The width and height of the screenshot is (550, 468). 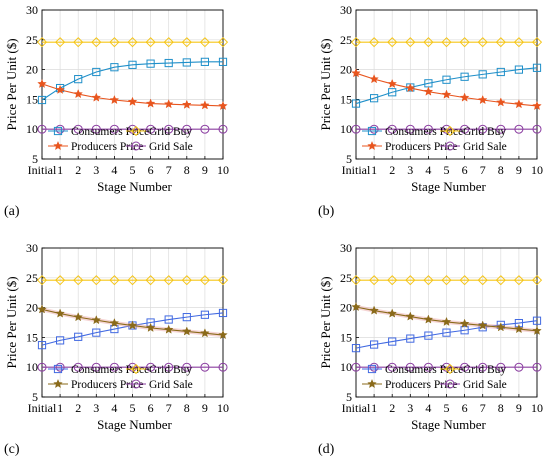 What do you see at coordinates (447, 408) in the screenshot?
I see `x-tick-label: 5` at bounding box center [447, 408].